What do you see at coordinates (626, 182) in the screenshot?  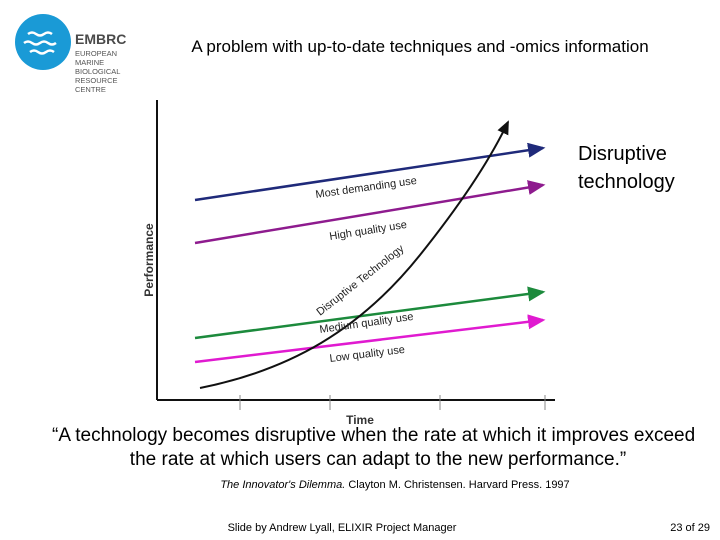 I see `callout: technology` at bounding box center [626, 182].